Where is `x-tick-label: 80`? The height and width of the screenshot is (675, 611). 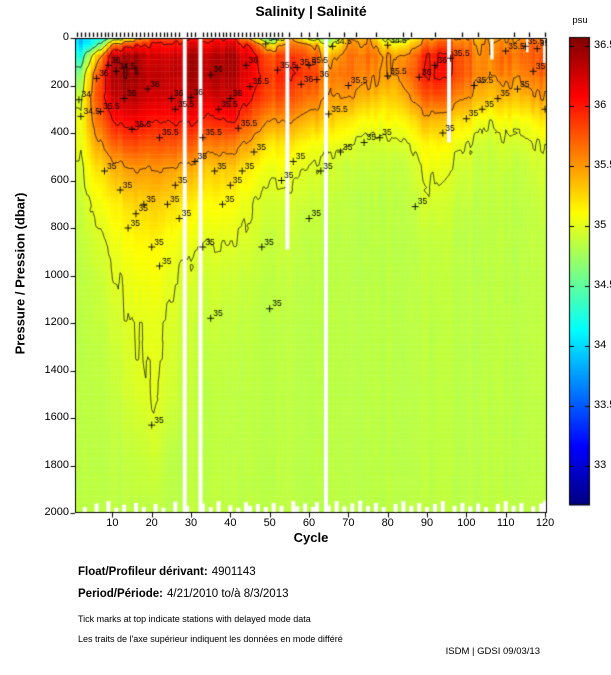 x-tick-label: 80 is located at coordinates (387, 523).